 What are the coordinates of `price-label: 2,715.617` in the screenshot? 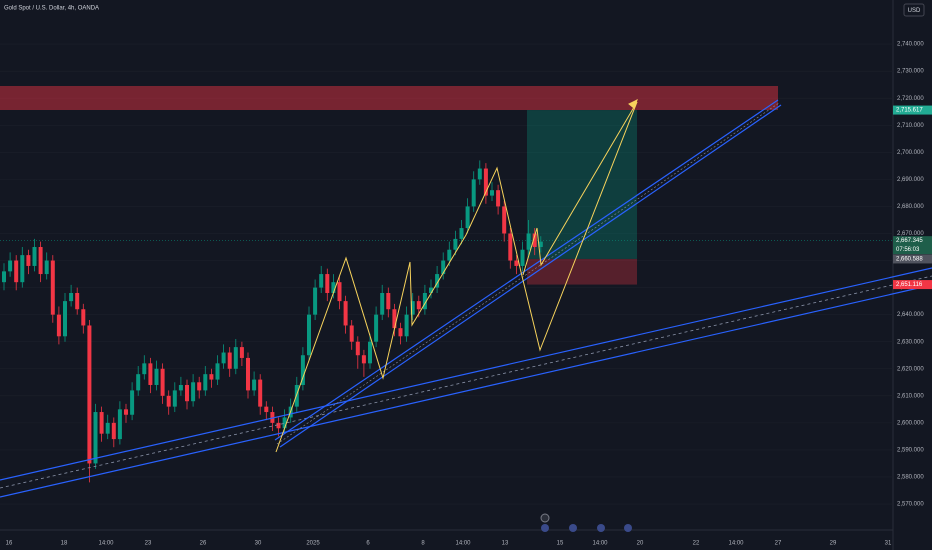 It's located at (909, 111).